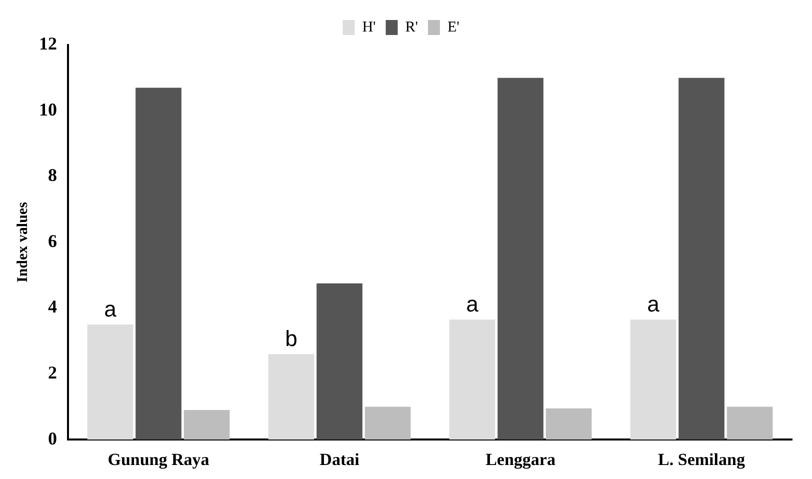 This screenshot has width=812, height=479. Describe the element at coordinates (52, 240) in the screenshot. I see `y-tick-label: 6` at that location.